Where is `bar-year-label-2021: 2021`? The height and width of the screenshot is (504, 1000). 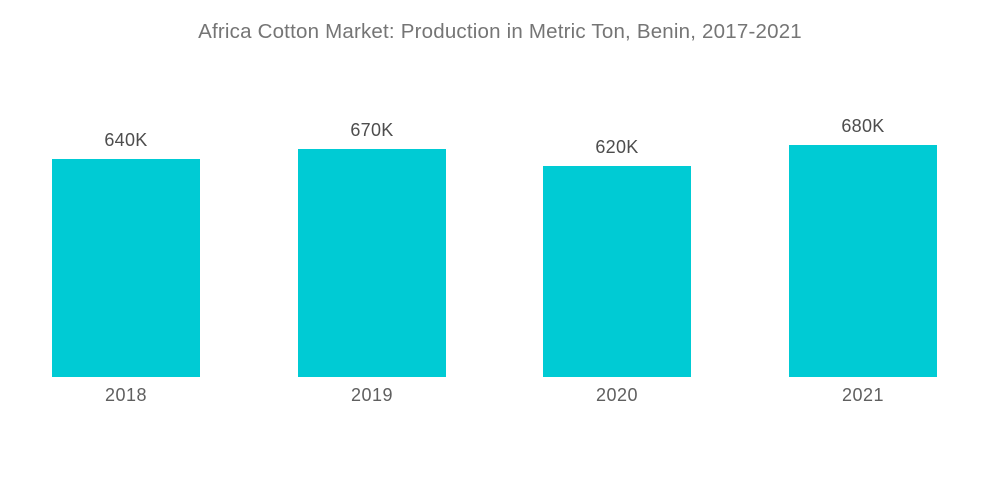
bar-year-label-2021: 2021 is located at coordinates (863, 395).